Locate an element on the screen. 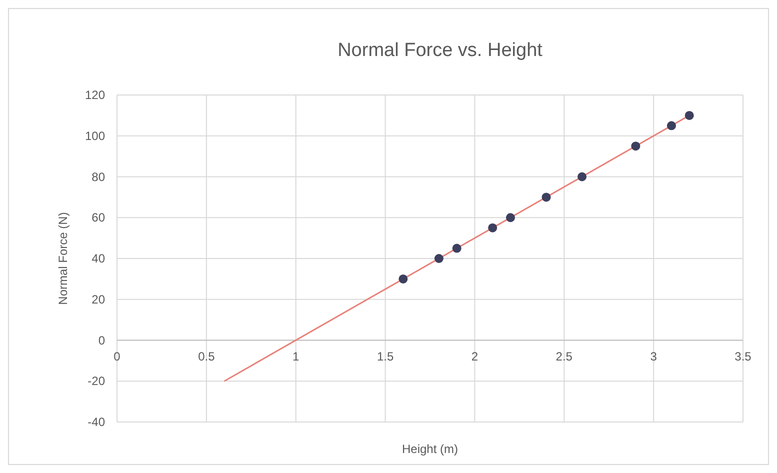 The height and width of the screenshot is (473, 777). y-tick-label: 40 is located at coordinates (99, 259).